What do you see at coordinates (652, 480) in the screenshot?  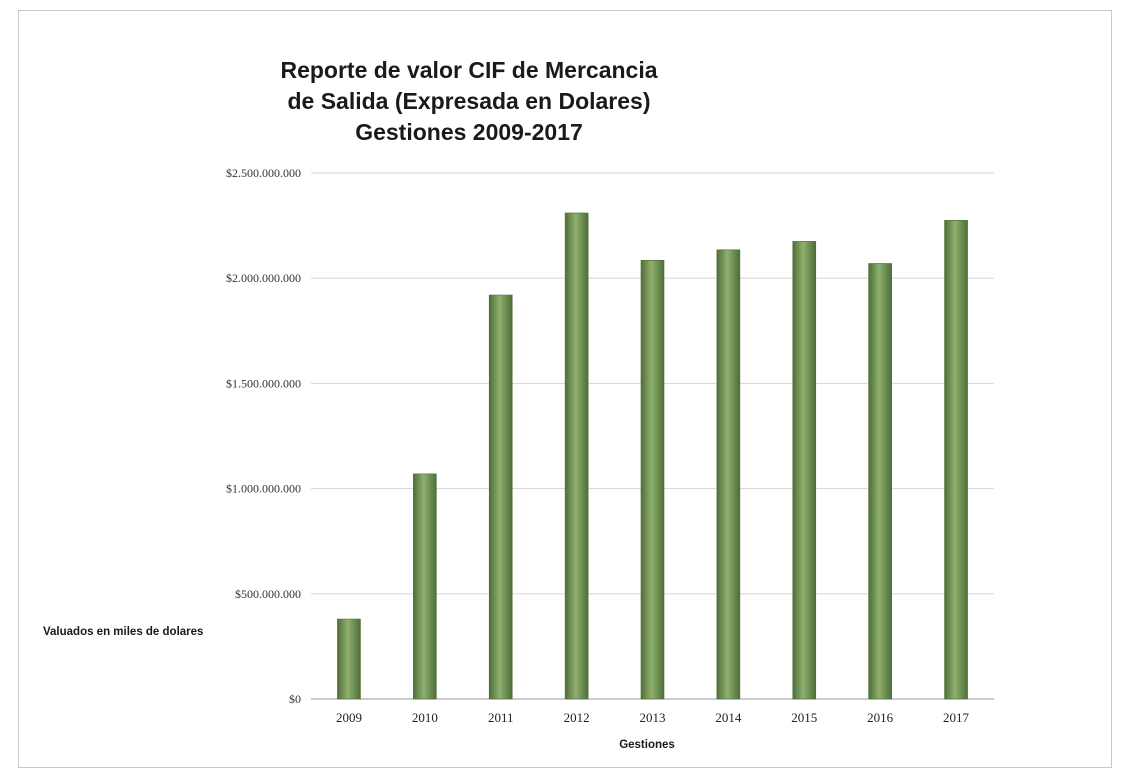 I see `bar-2013` at bounding box center [652, 480].